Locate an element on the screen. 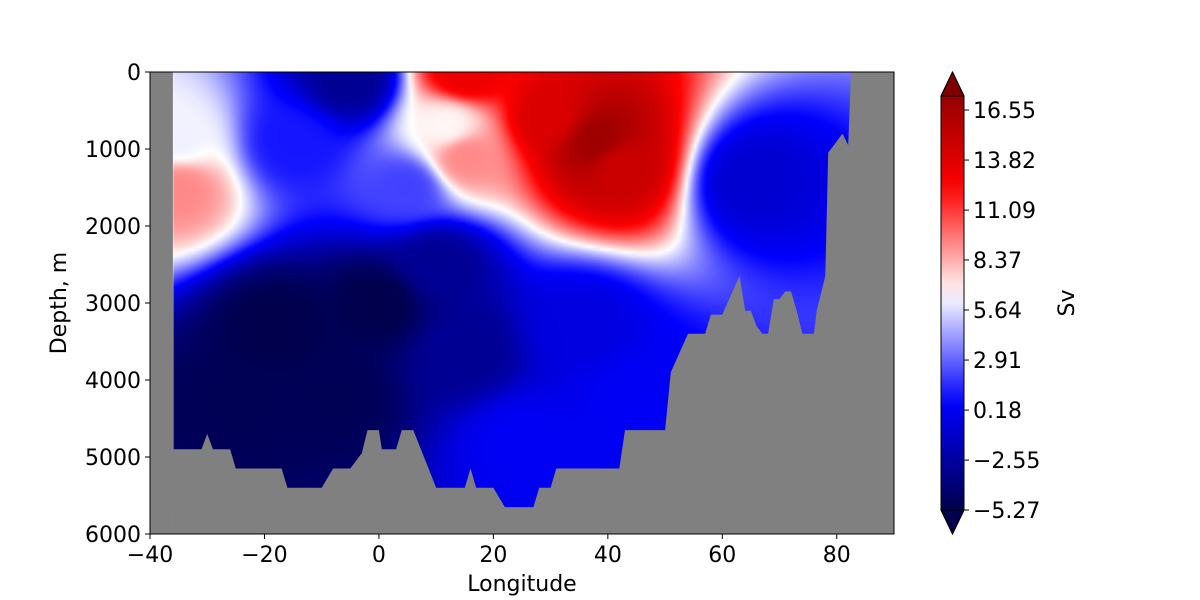 The height and width of the screenshot is (600, 1200). colorbar-tick-label: −5.27 is located at coordinates (1006, 511).